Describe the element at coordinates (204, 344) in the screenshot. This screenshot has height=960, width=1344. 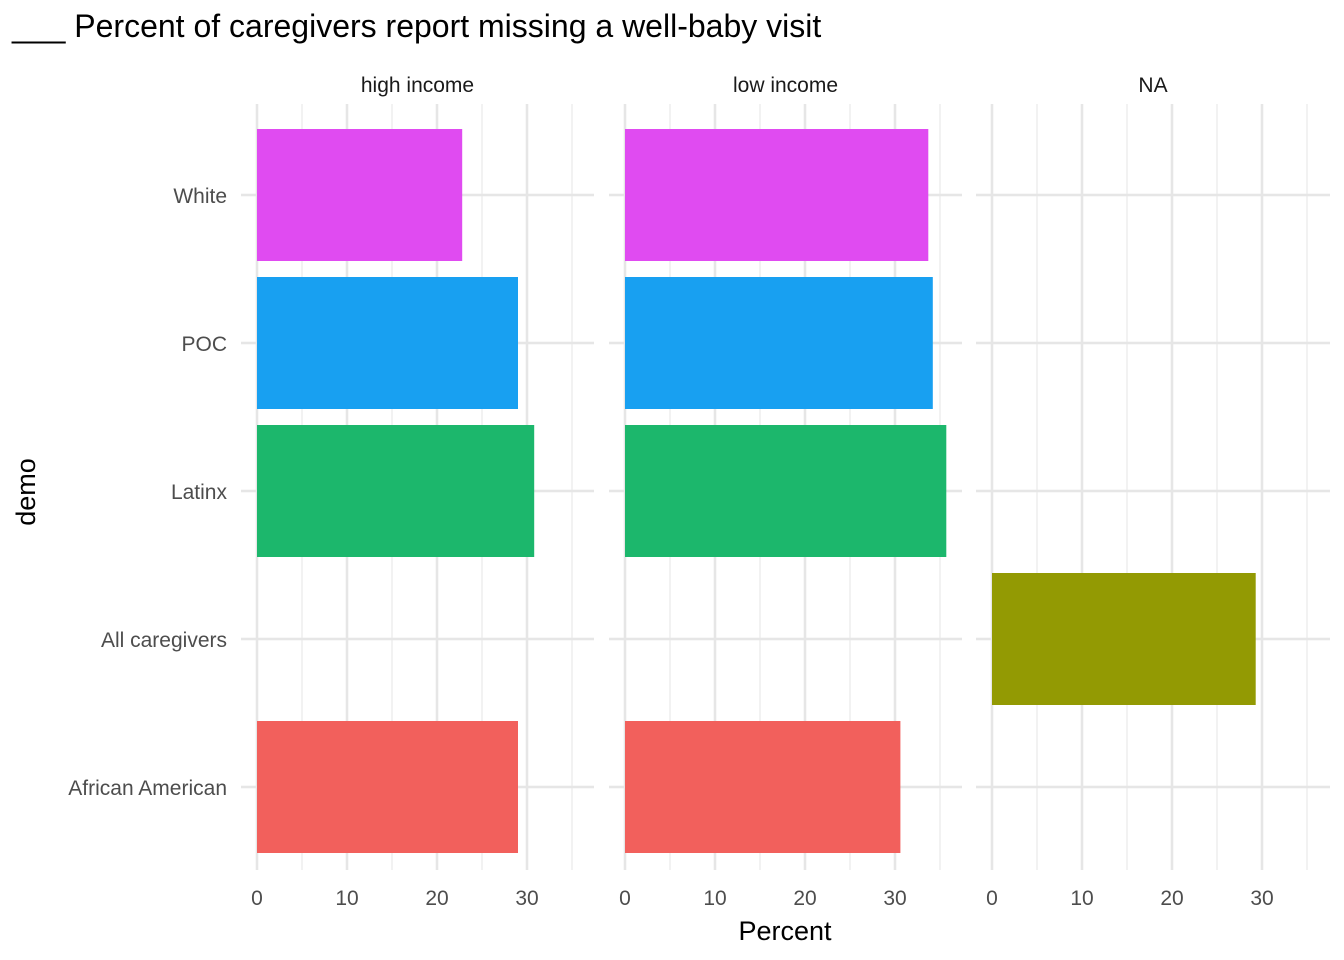
I see `y-tick-label-poc: POC` at that location.